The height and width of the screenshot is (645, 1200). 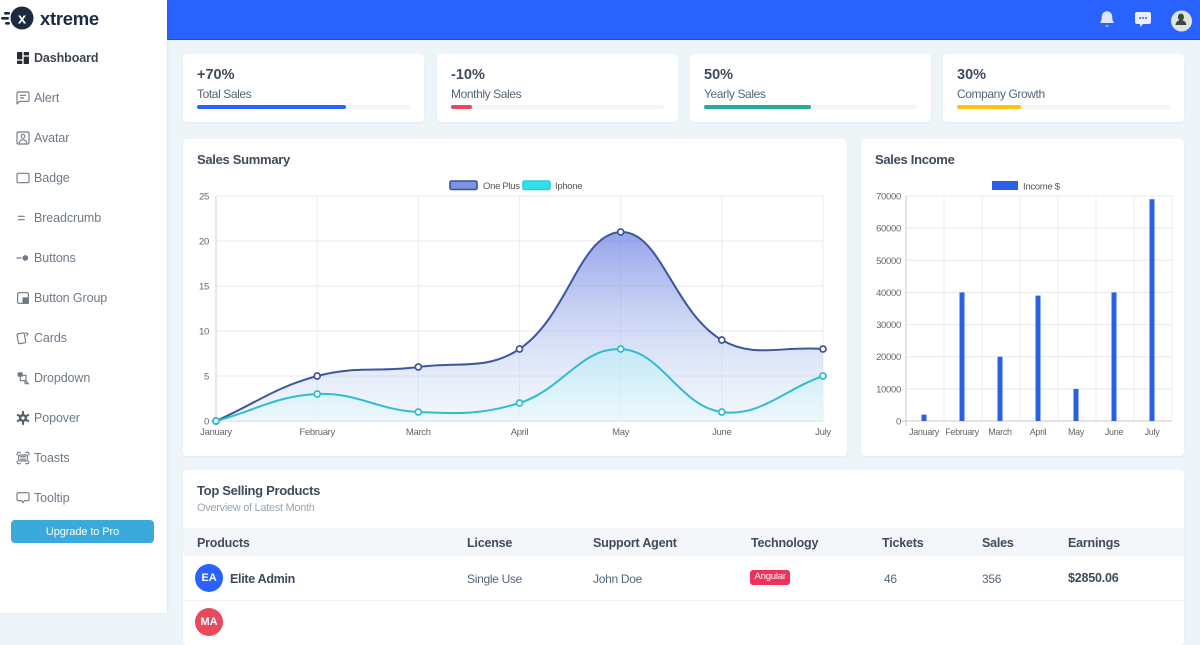 I want to click on svg-text: 50000, so click(x=888, y=261).